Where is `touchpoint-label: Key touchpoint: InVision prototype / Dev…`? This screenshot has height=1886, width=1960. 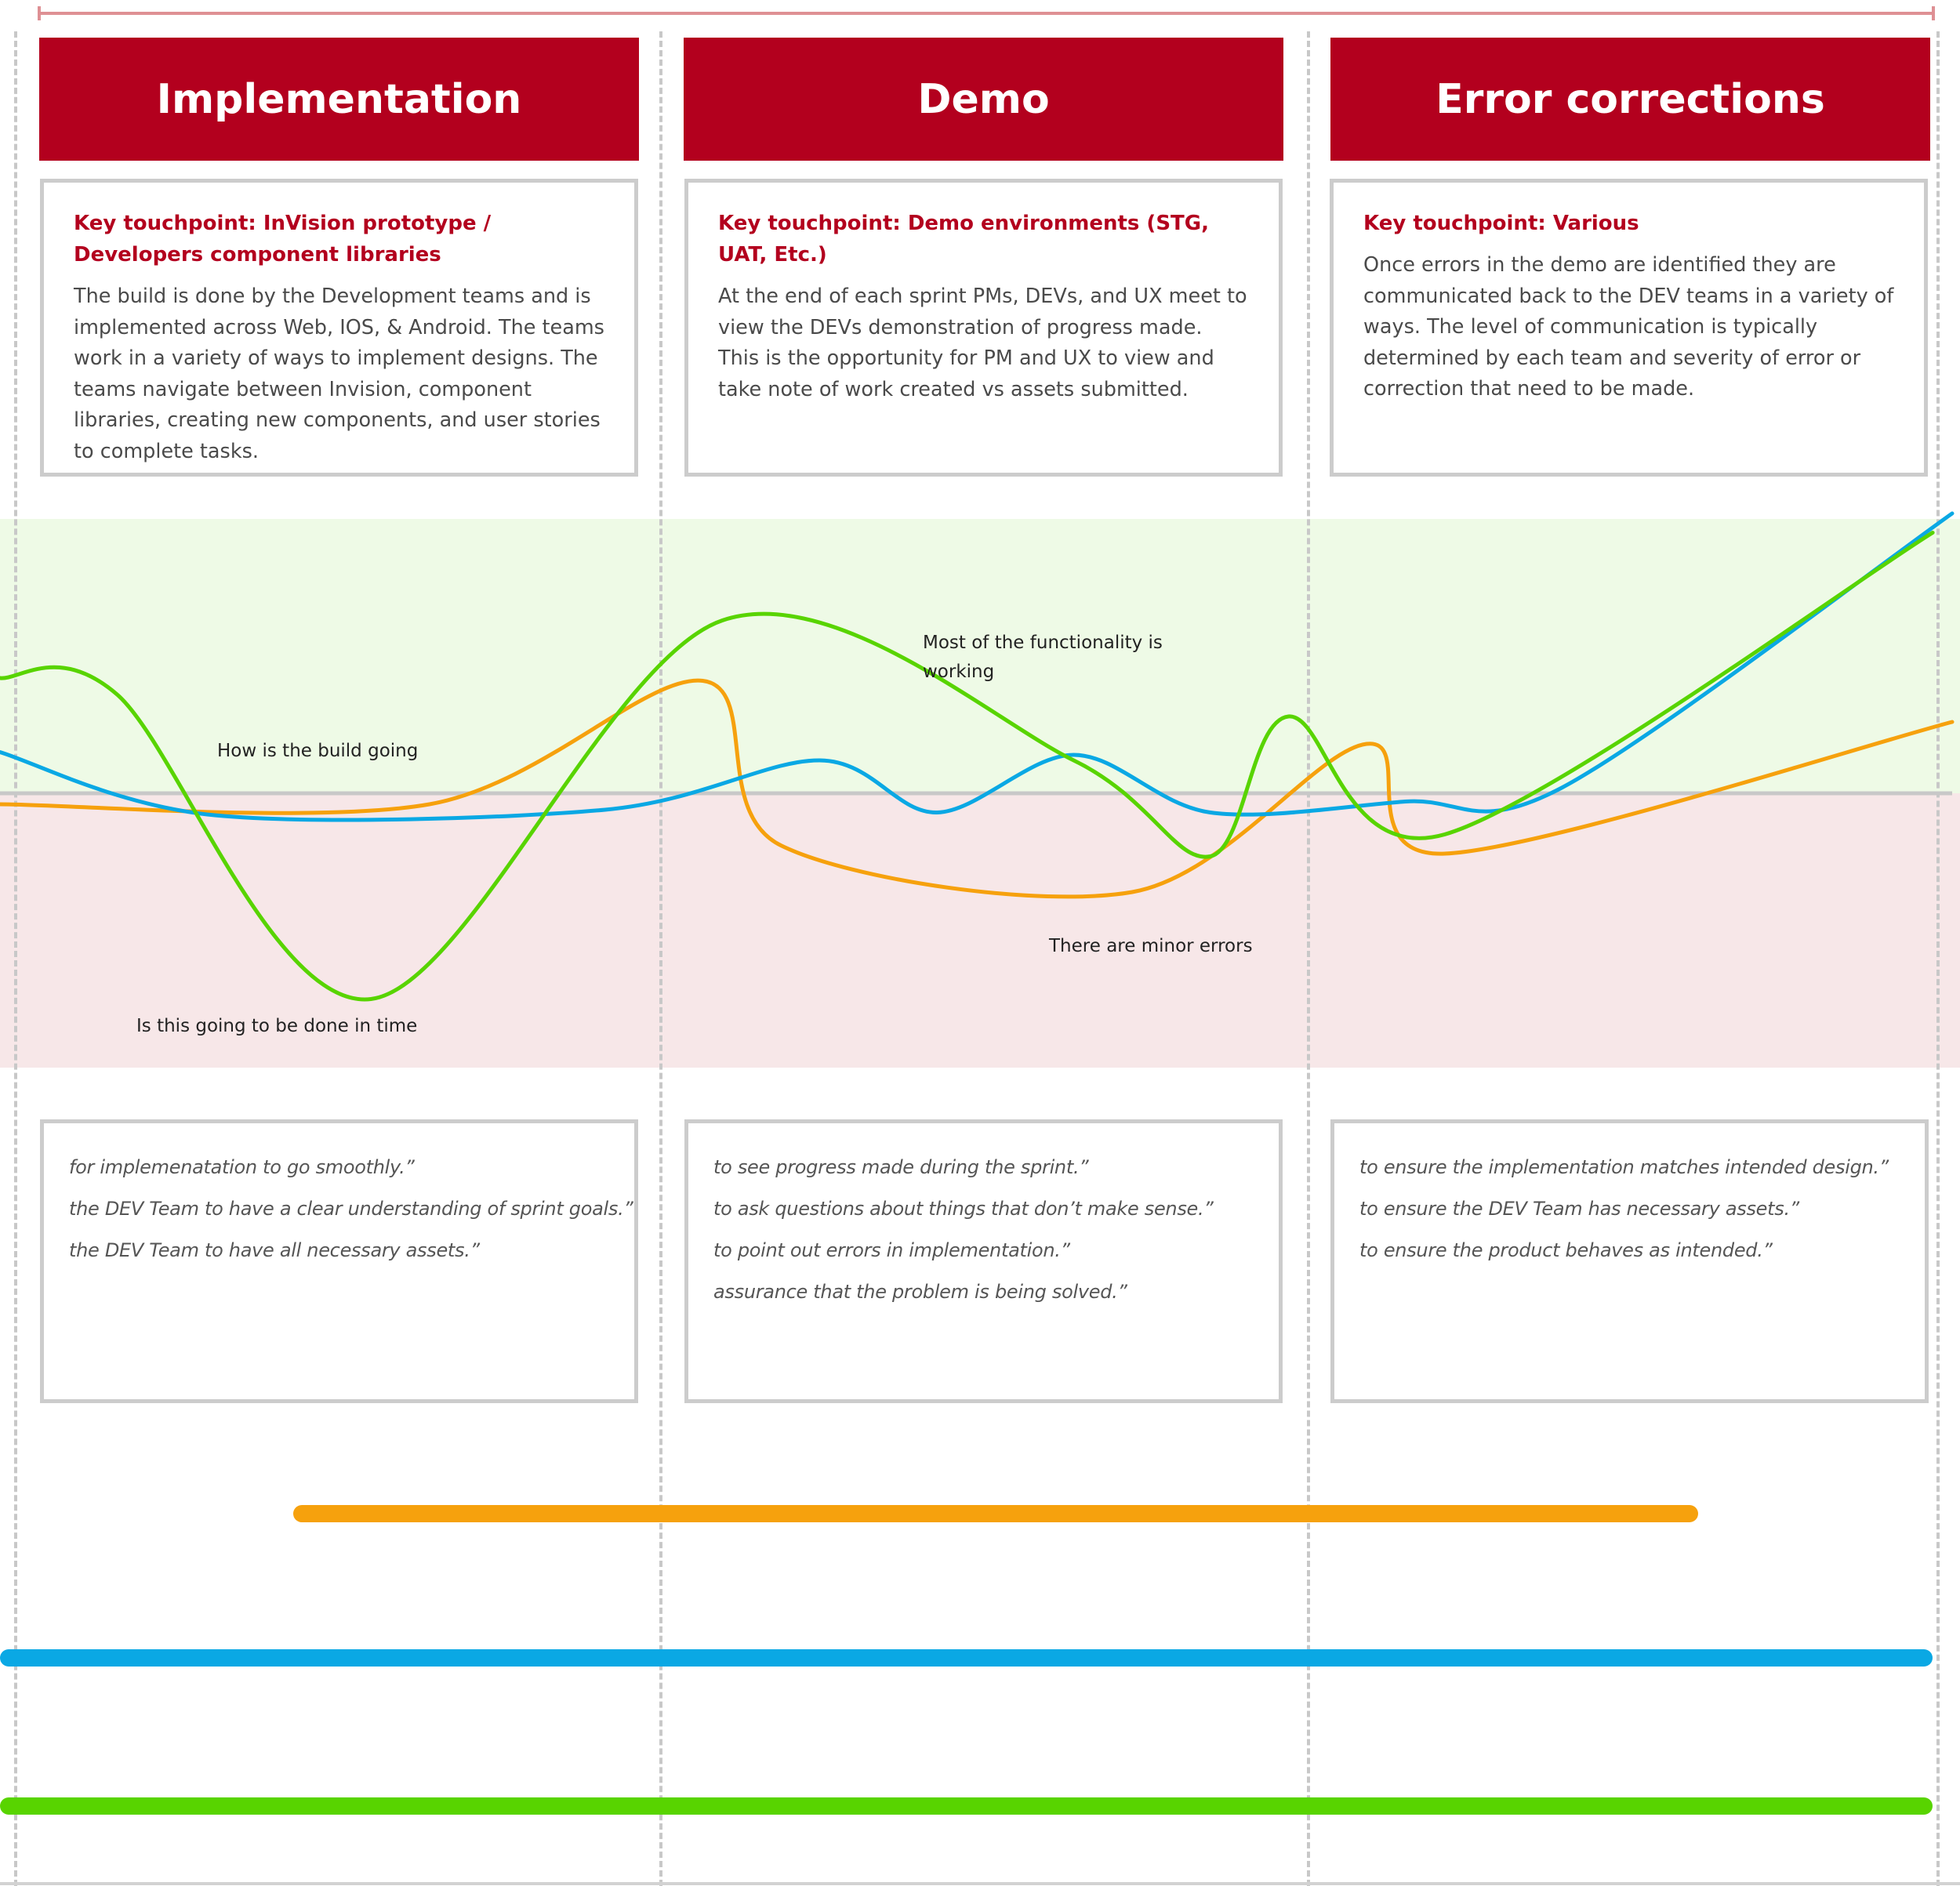 touchpoint-label: Key touchpoint: InVision prototype / Dev… is located at coordinates (283, 239).